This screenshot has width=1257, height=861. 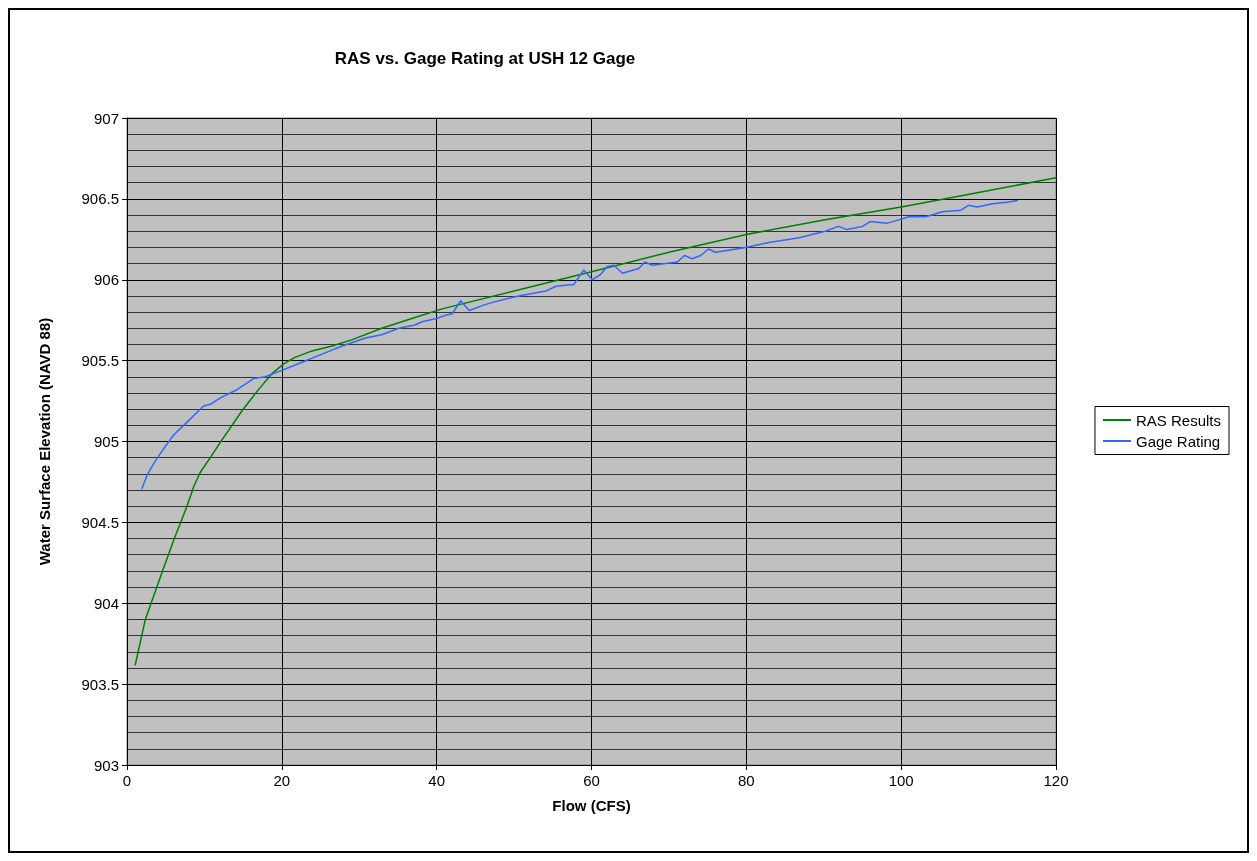 I want to click on y-tick-label: 903.5, so click(x=100, y=684).